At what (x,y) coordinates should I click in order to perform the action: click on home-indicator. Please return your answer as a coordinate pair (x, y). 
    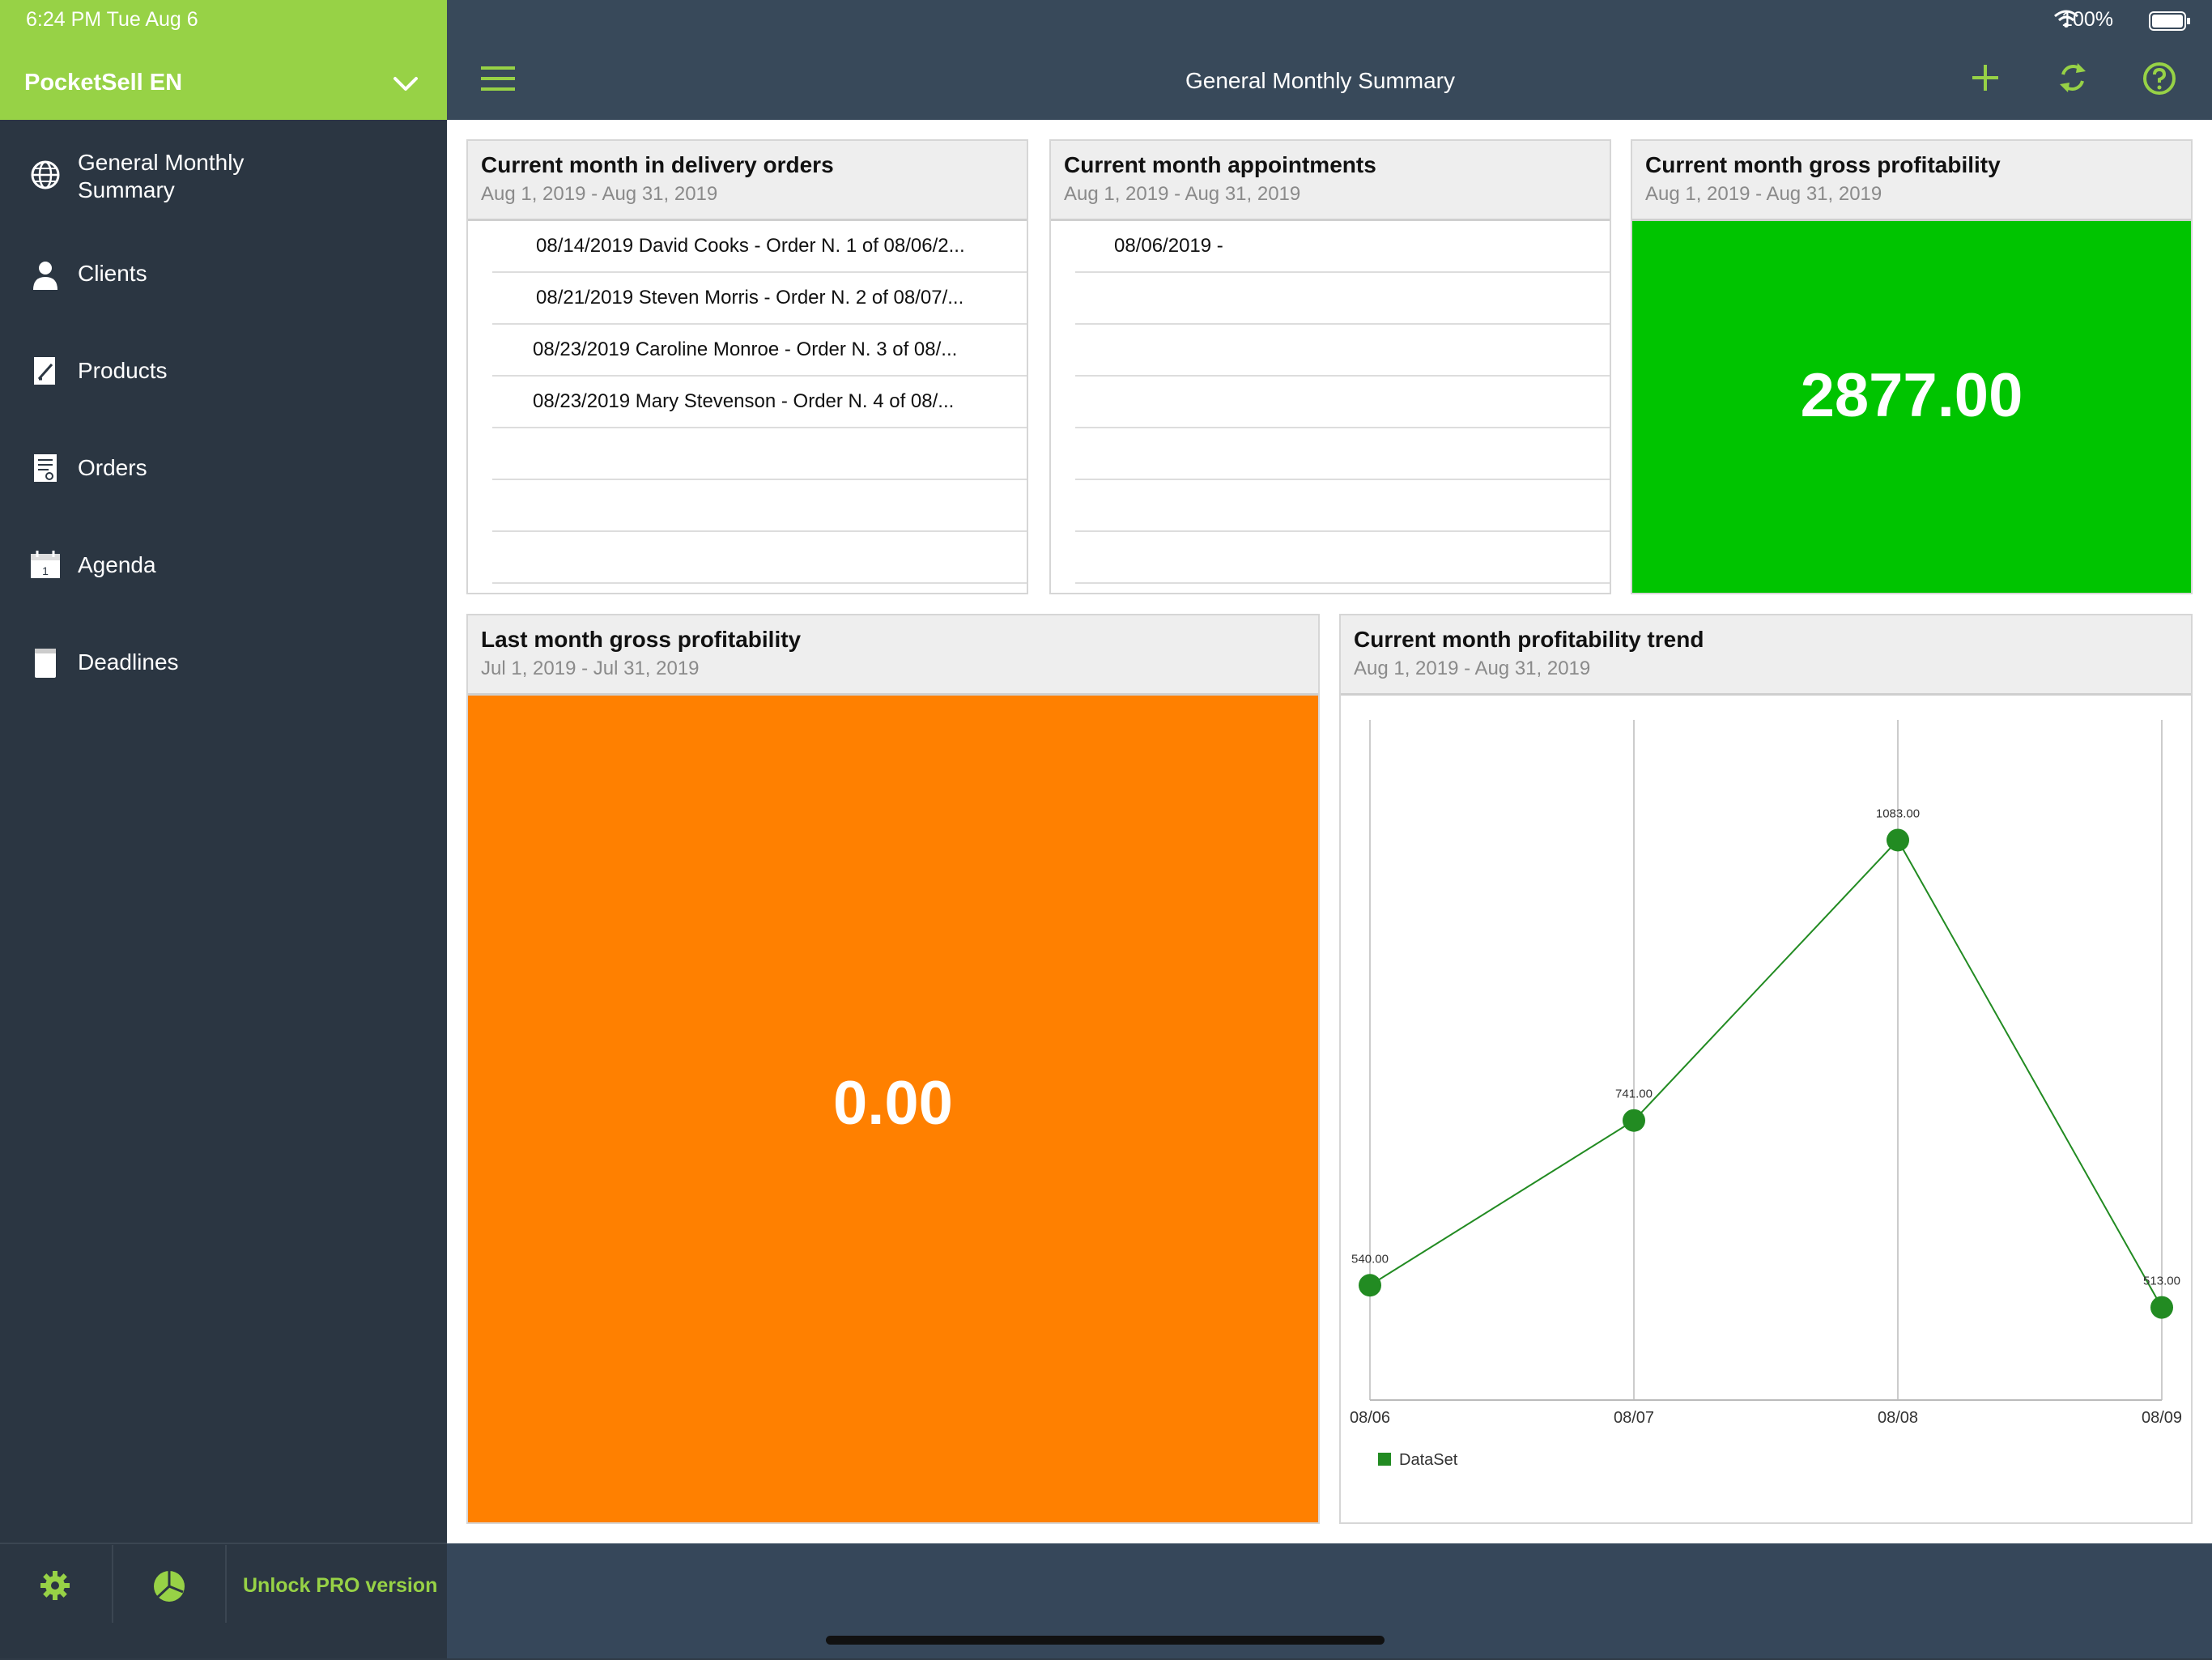
    Looking at the image, I should click on (1105, 1641).